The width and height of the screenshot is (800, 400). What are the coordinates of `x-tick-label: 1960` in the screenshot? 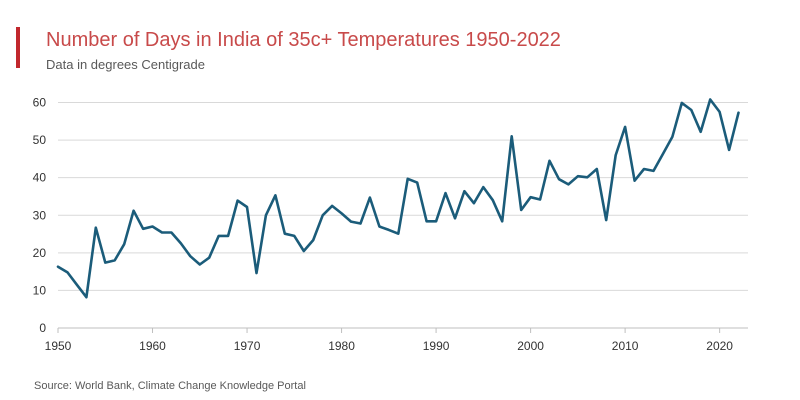 It's located at (152, 346).